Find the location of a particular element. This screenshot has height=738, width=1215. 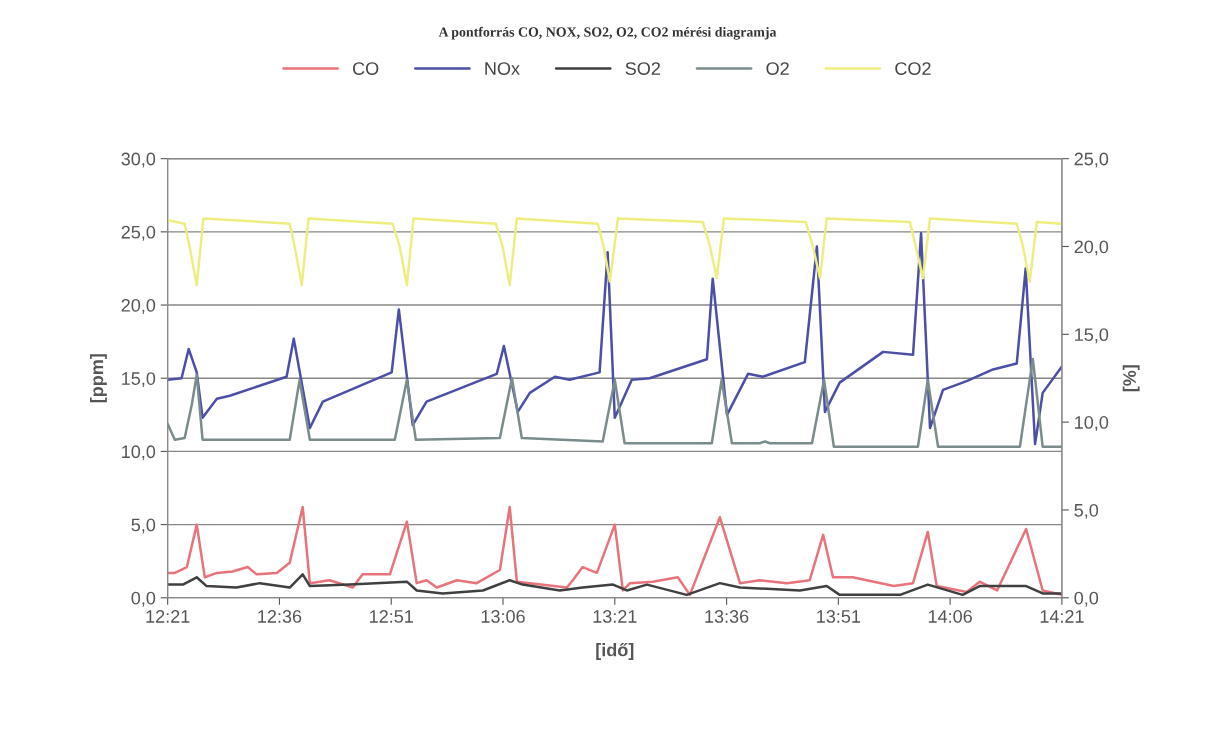

legend-label: NOx is located at coordinates (502, 68).